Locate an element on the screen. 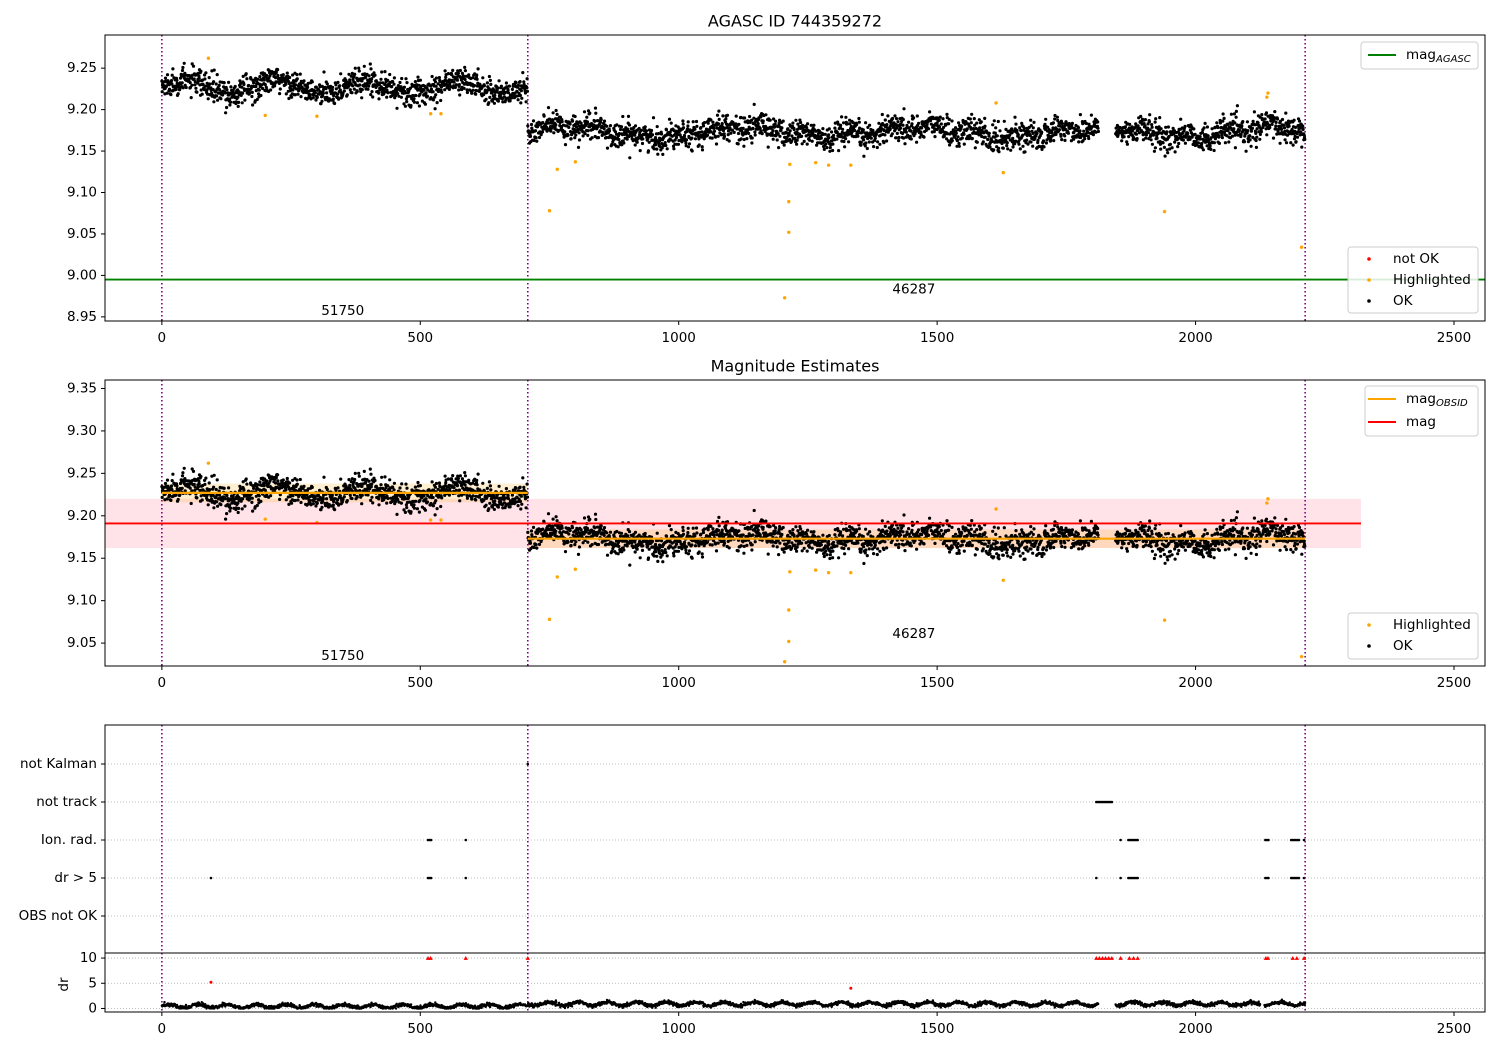 The height and width of the screenshot is (1050, 1500). highlighted-point is located at coordinates (575, 162).